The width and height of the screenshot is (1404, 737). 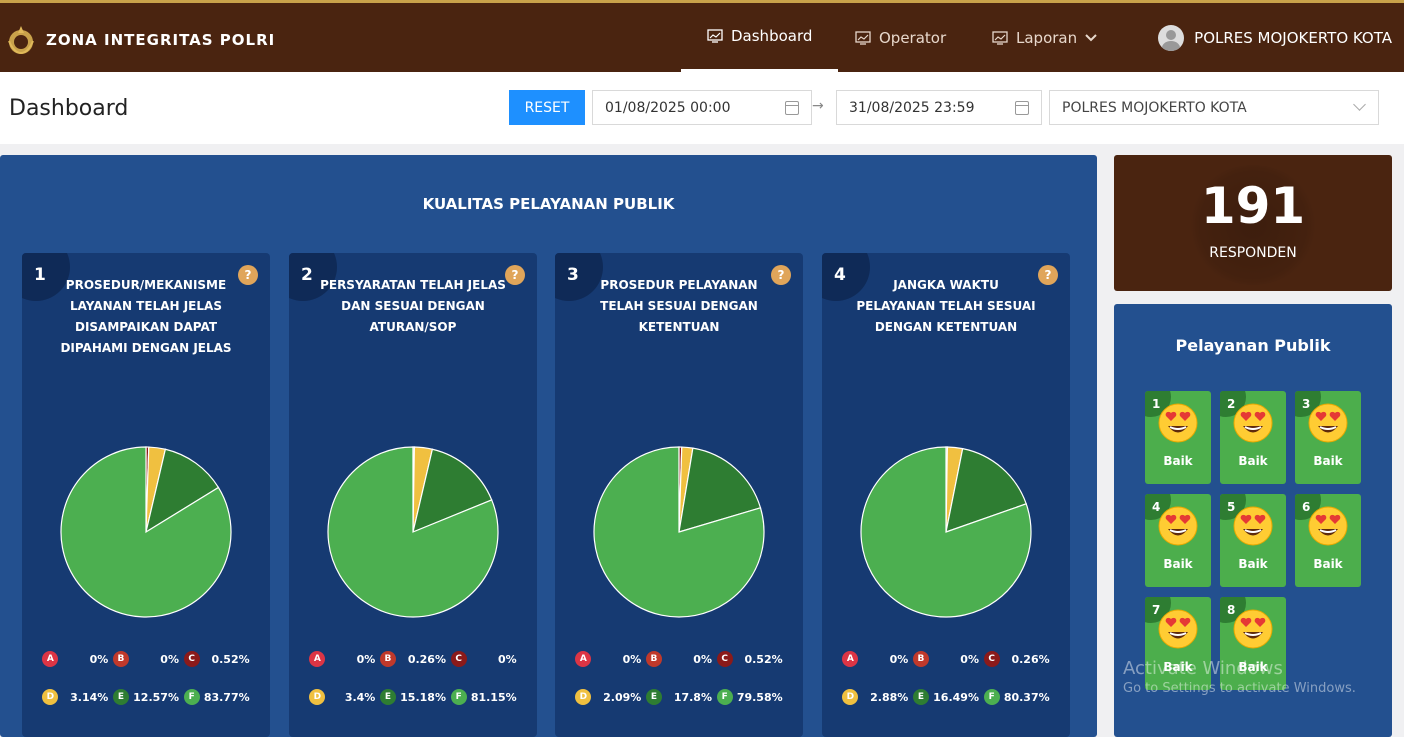 I want to click on legend-item-c: C 0.52%, so click(x=216, y=659).